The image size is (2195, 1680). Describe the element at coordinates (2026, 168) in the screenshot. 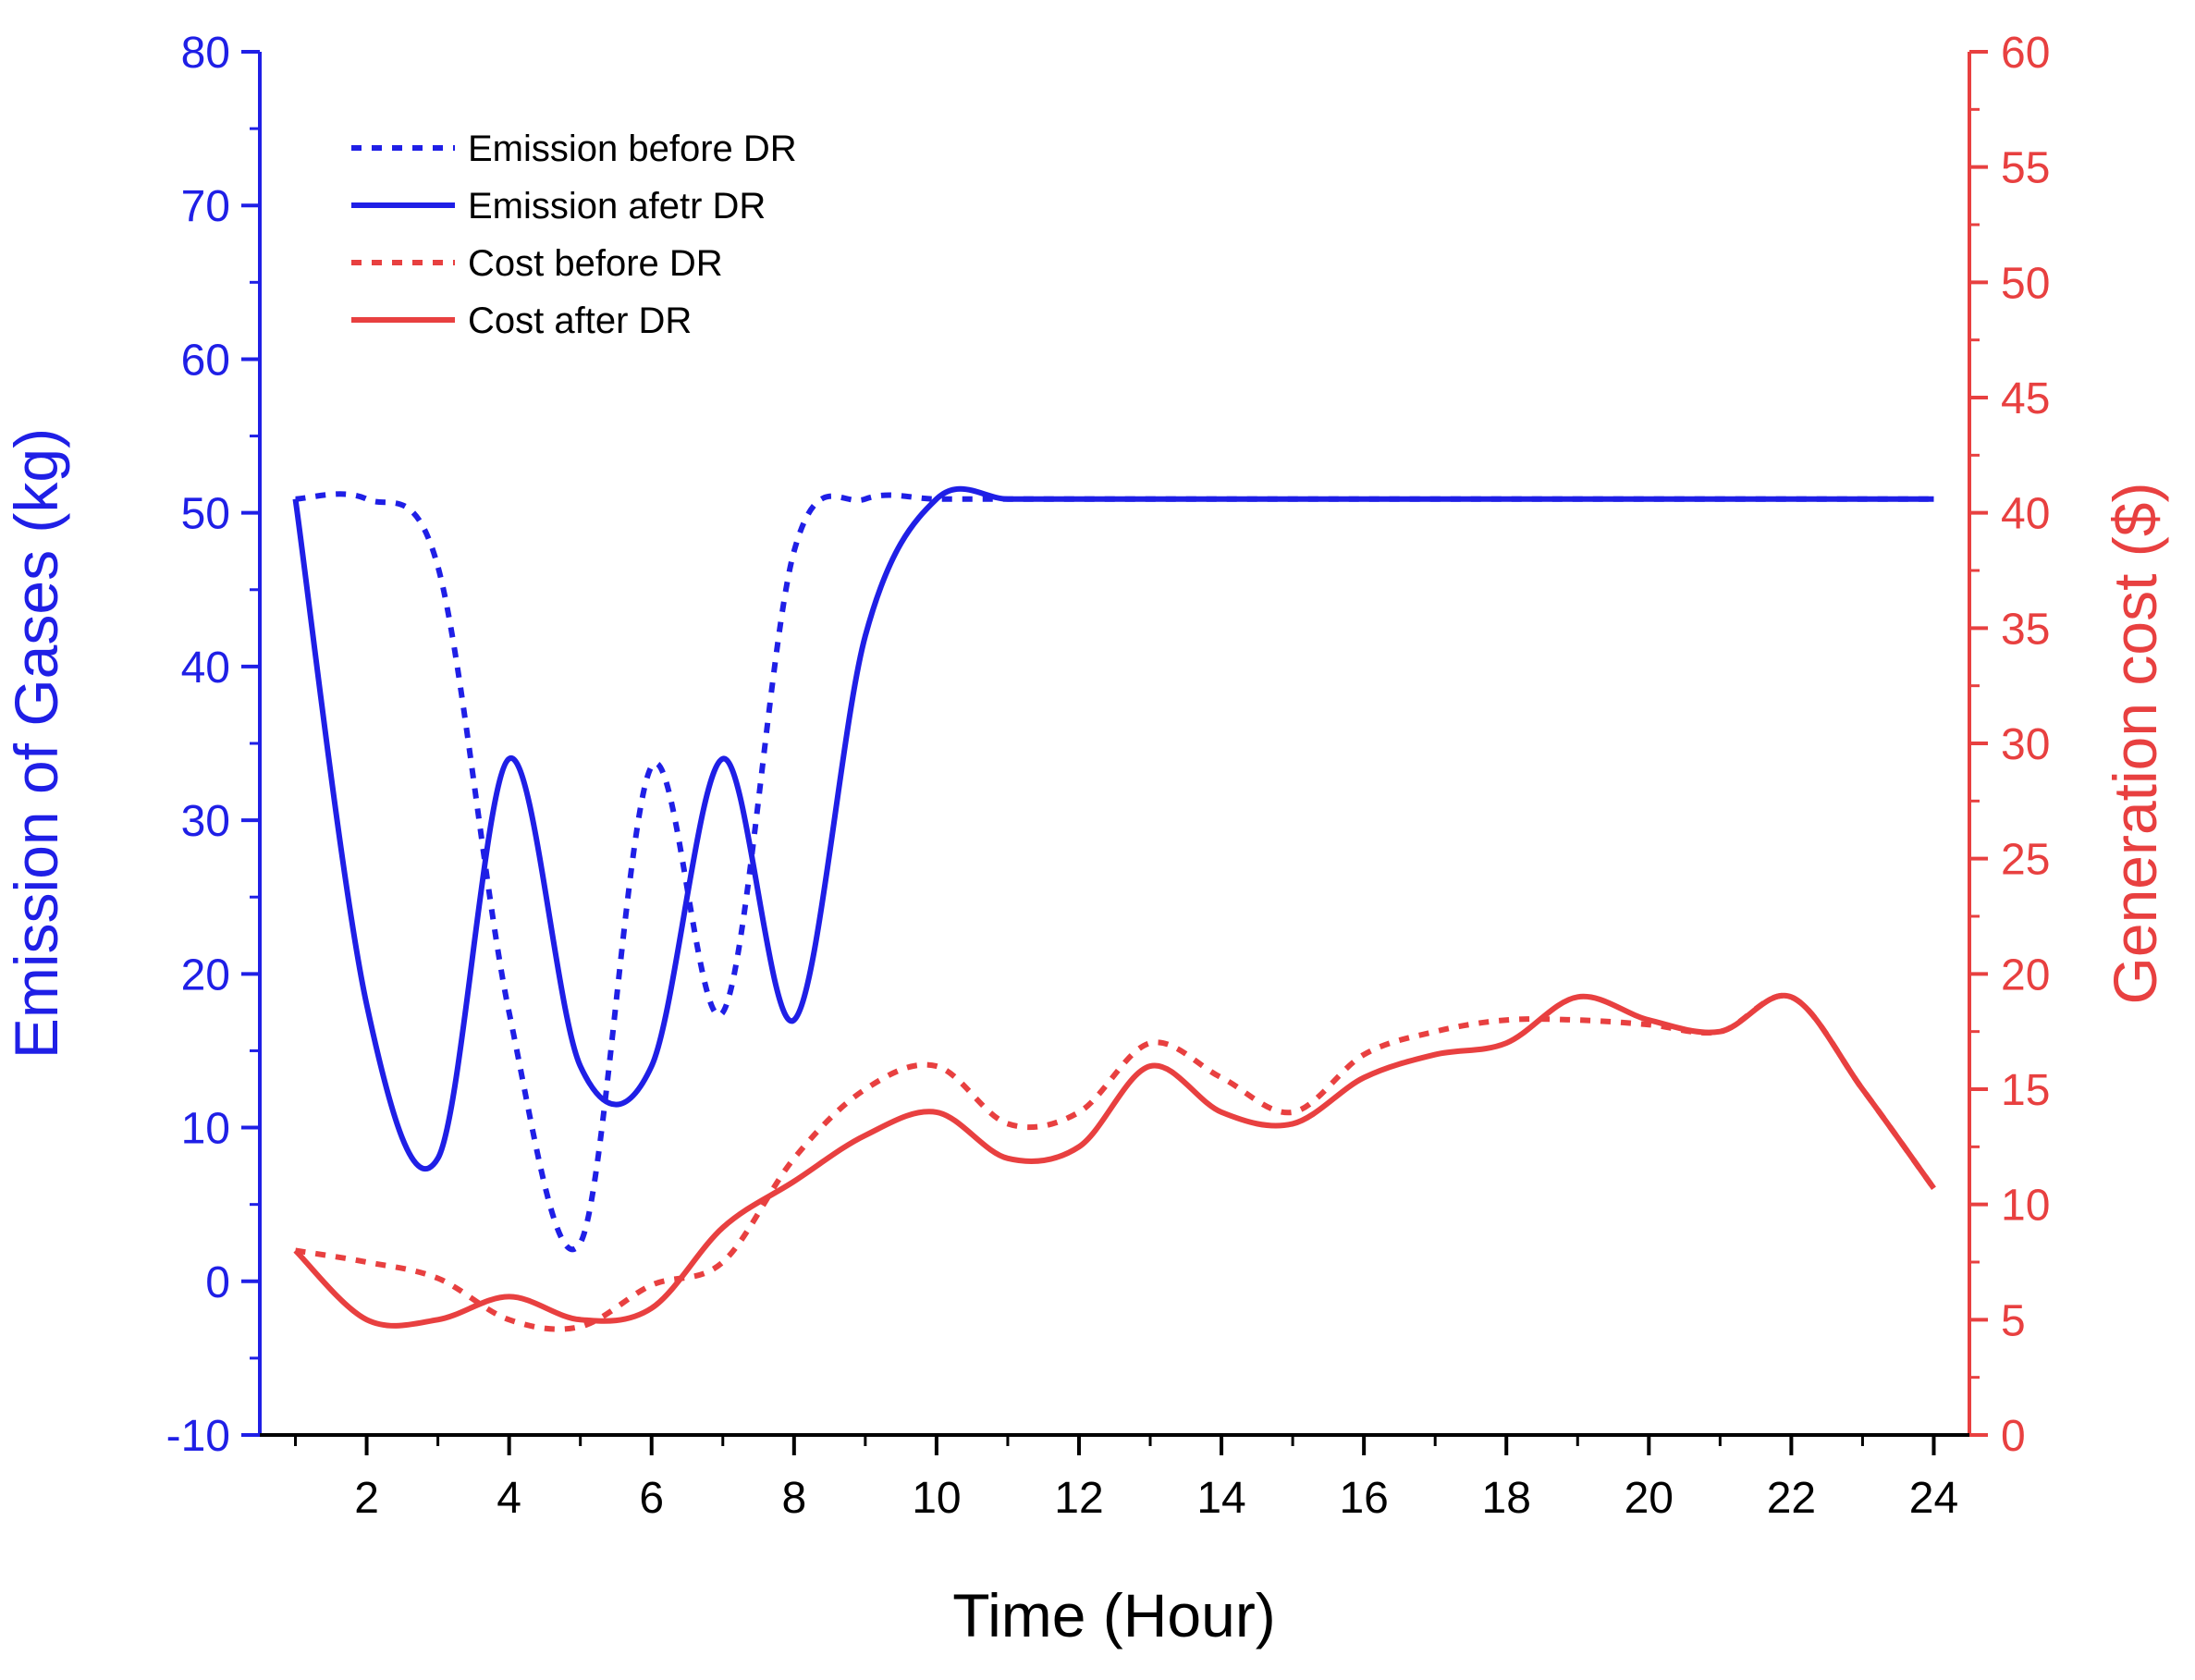

I see `y-right-tick-label: 55` at that location.